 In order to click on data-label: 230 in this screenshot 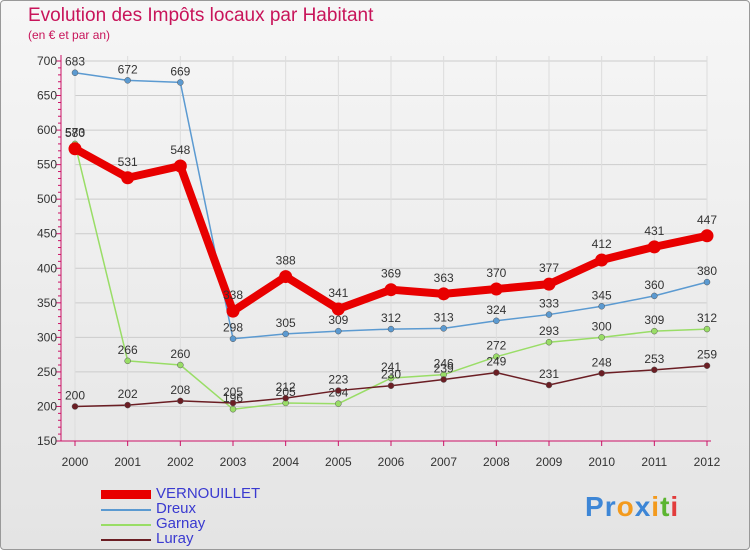, I will do `click(391, 375)`.